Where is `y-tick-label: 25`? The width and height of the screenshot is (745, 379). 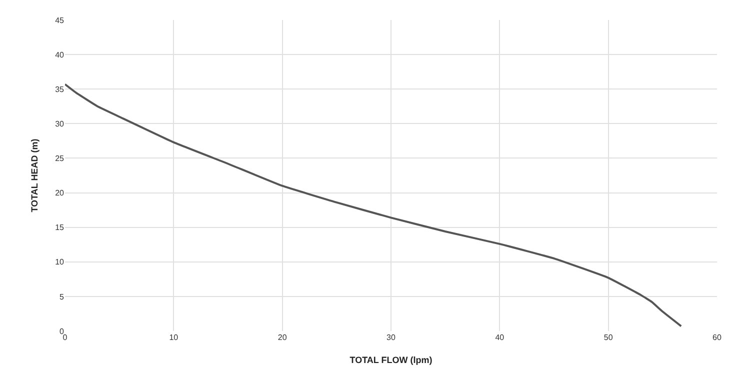 y-tick-label: 25 is located at coordinates (60, 159).